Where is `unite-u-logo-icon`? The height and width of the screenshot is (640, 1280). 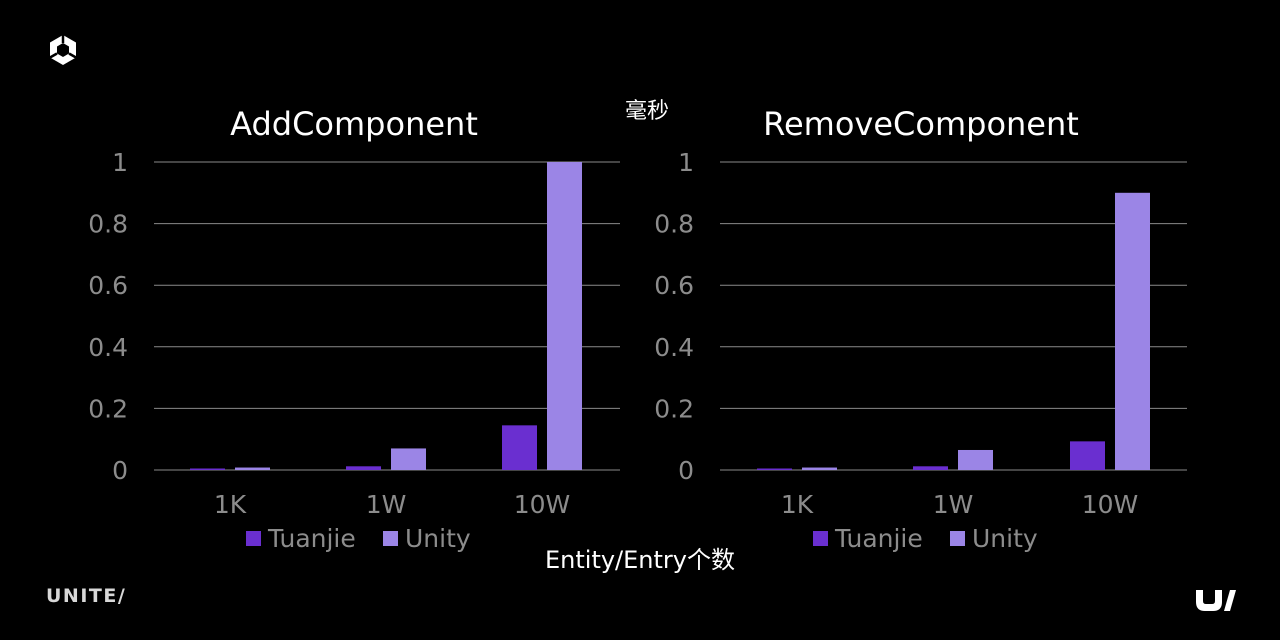 unite-u-logo-icon is located at coordinates (1216, 600).